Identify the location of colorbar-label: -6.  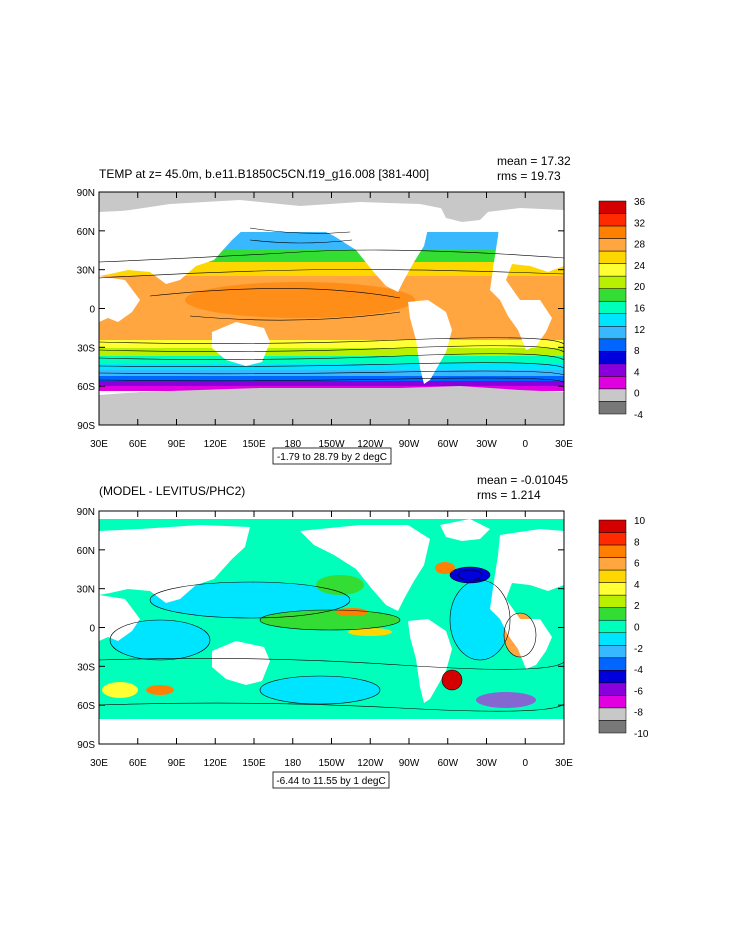
(638, 691).